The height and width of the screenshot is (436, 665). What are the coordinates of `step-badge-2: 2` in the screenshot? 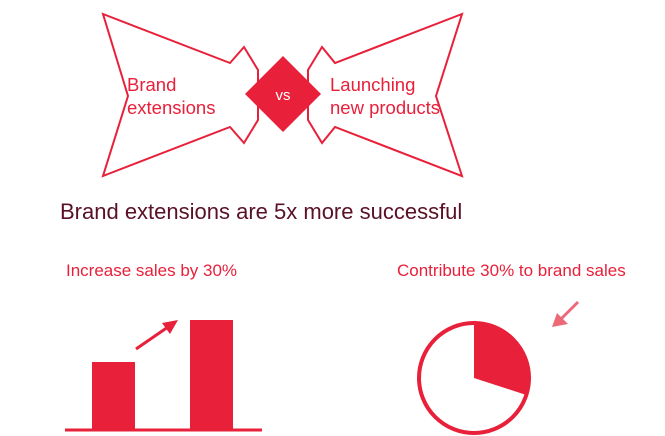 It's located at (31, 273).